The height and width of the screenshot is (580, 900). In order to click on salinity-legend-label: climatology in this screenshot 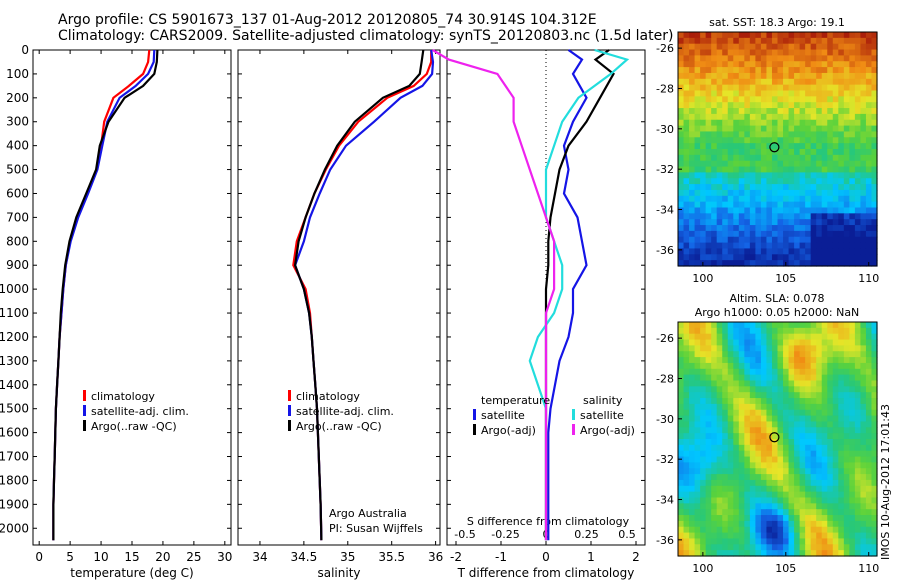, I will do `click(328, 396)`.